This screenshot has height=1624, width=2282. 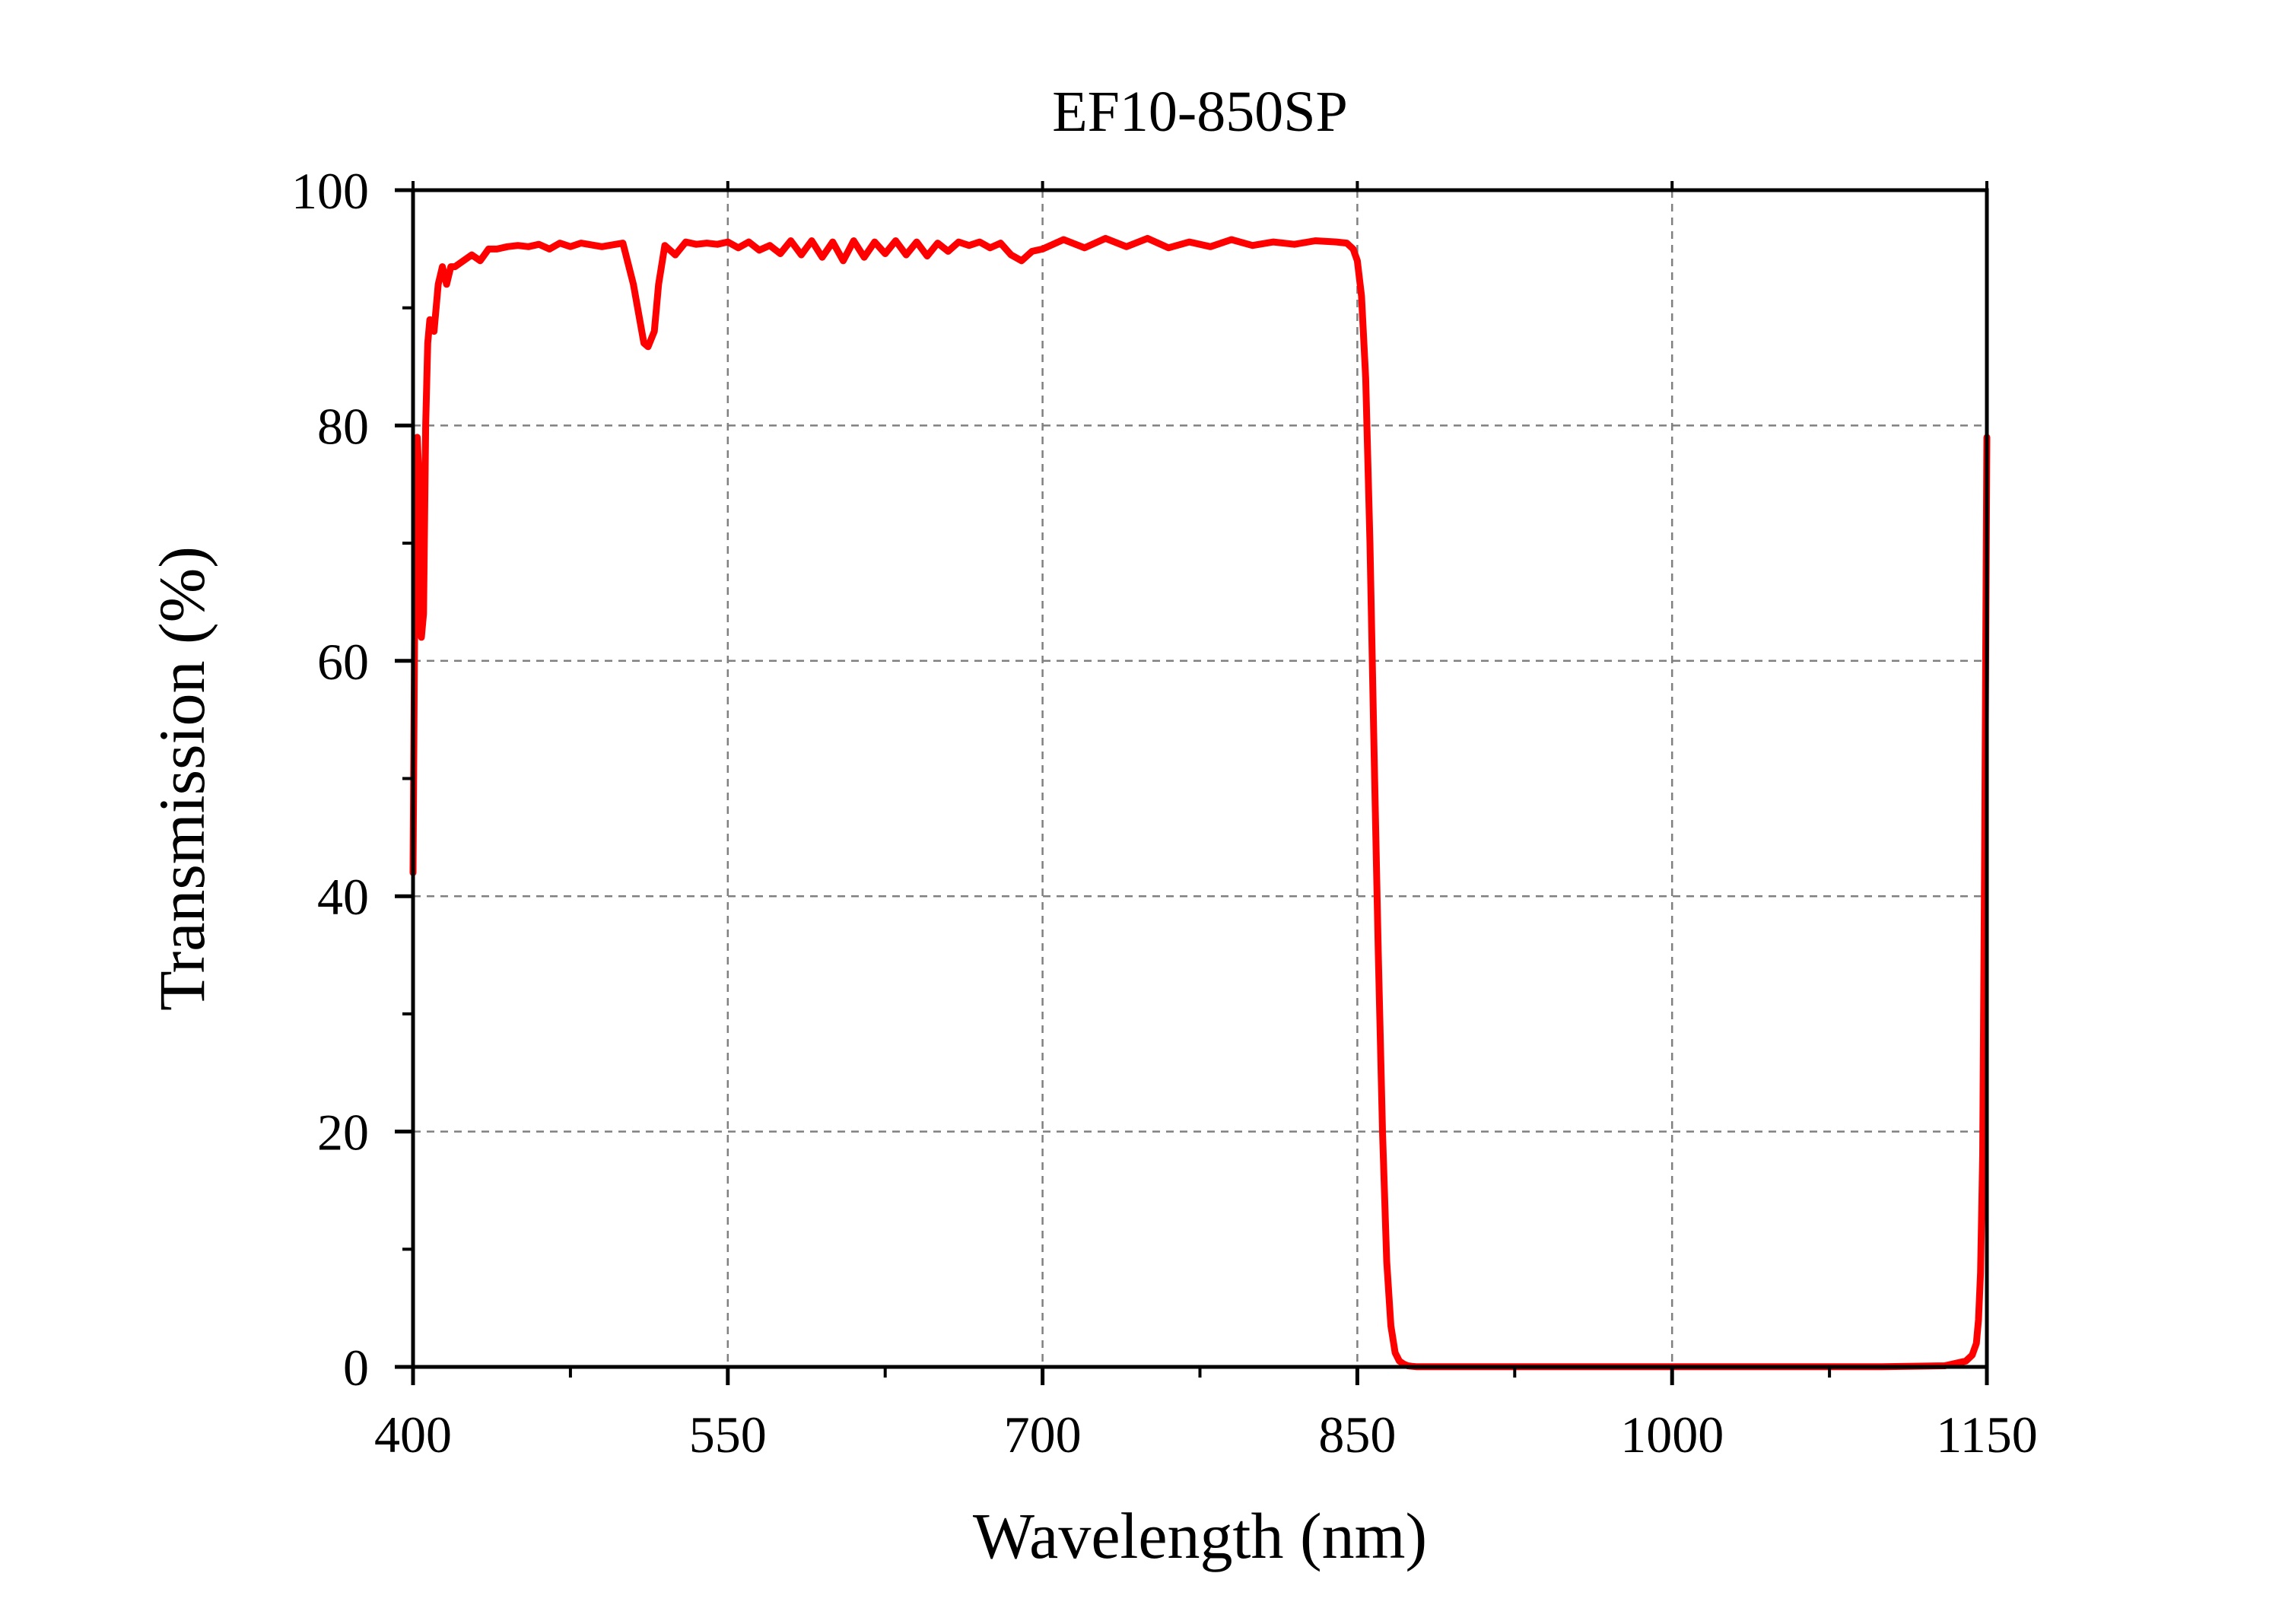 I want to click on y-tick-label: 60, so click(x=343, y=662).